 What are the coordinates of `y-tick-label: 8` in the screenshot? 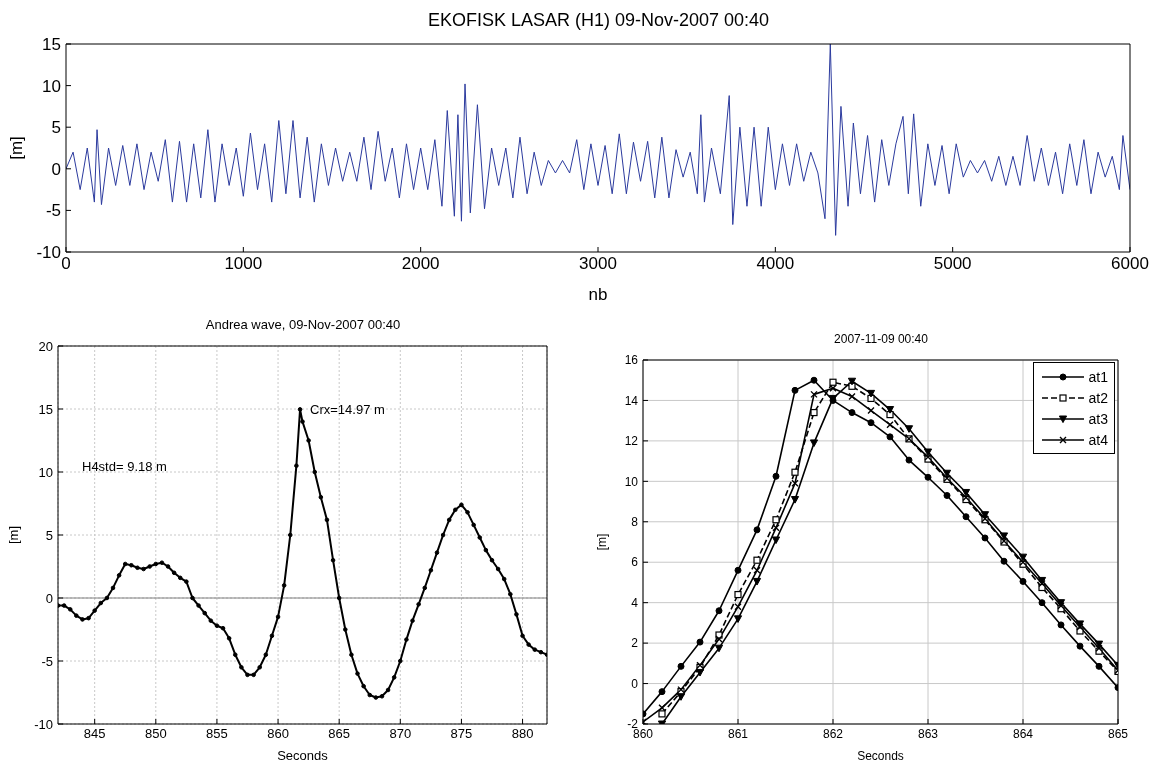 It's located at (635, 522).